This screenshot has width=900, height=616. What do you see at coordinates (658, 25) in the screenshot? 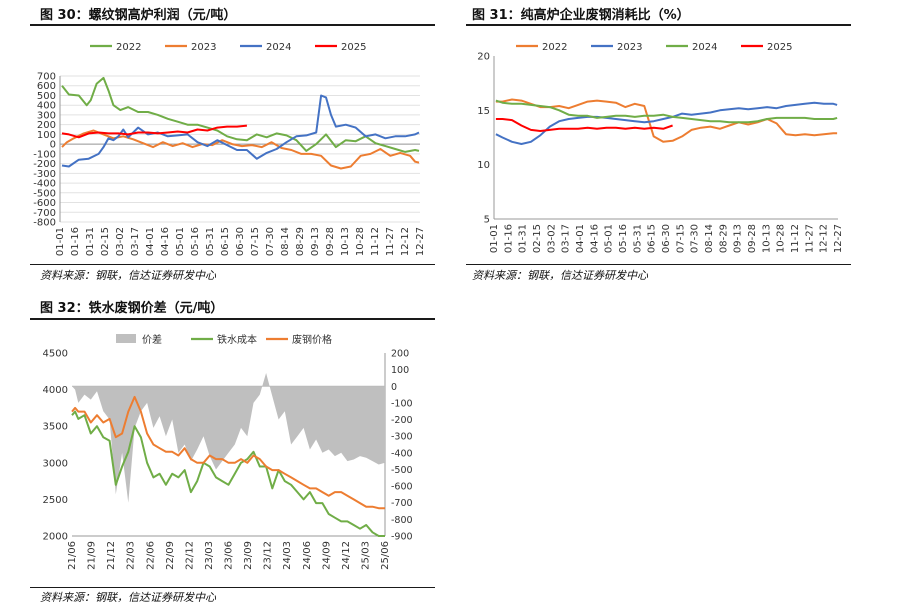
I see `fig31-title-rule` at bounding box center [658, 25].